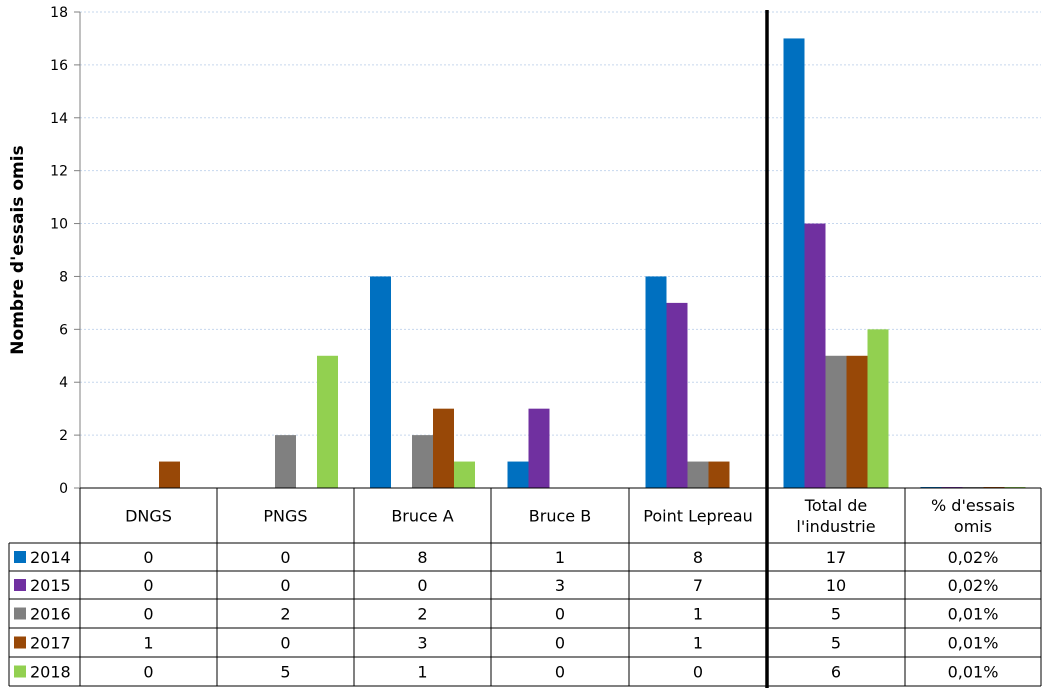  I want to click on table-header-cell: PNGS, so click(285, 516).